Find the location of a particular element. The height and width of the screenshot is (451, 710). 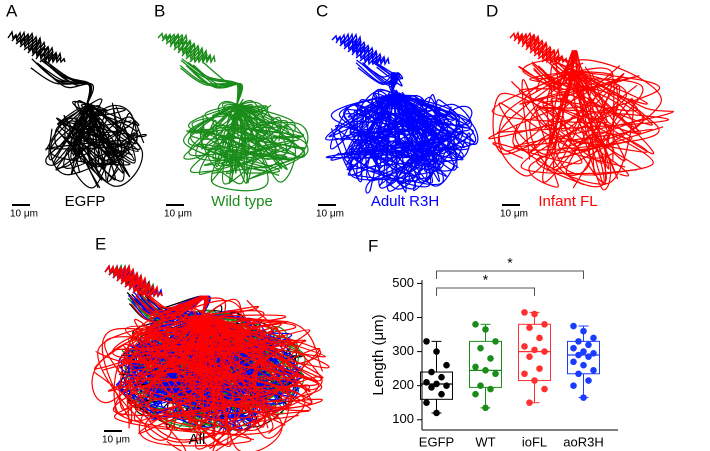

significance-bracket is located at coordinates (510, 274).